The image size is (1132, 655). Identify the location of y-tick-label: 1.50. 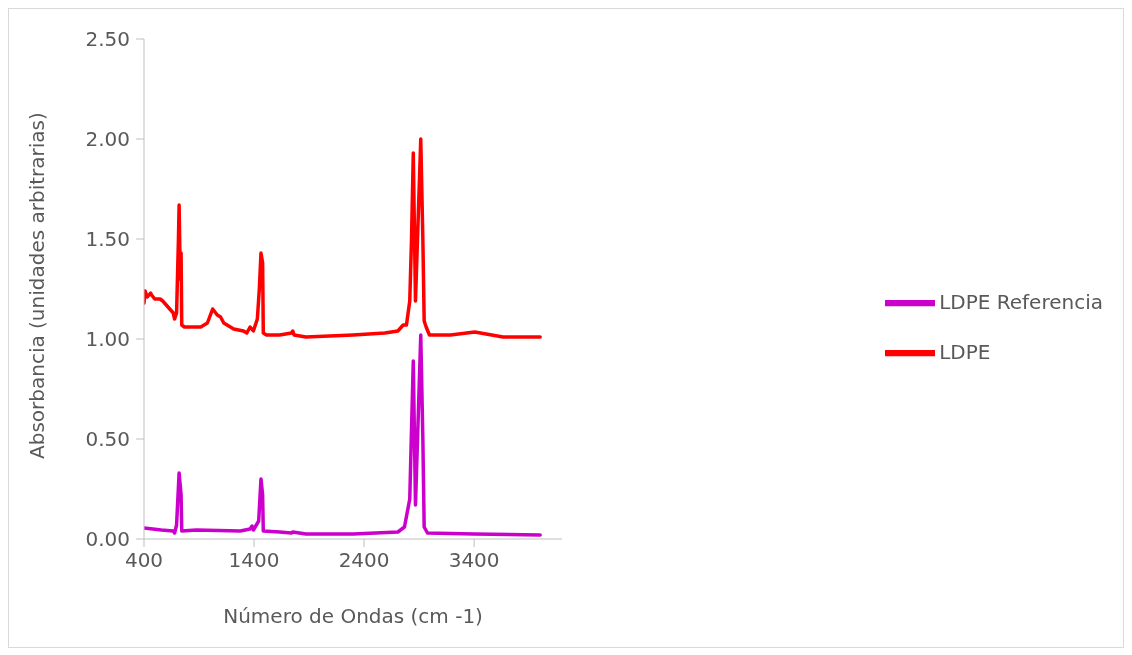
(107, 239).